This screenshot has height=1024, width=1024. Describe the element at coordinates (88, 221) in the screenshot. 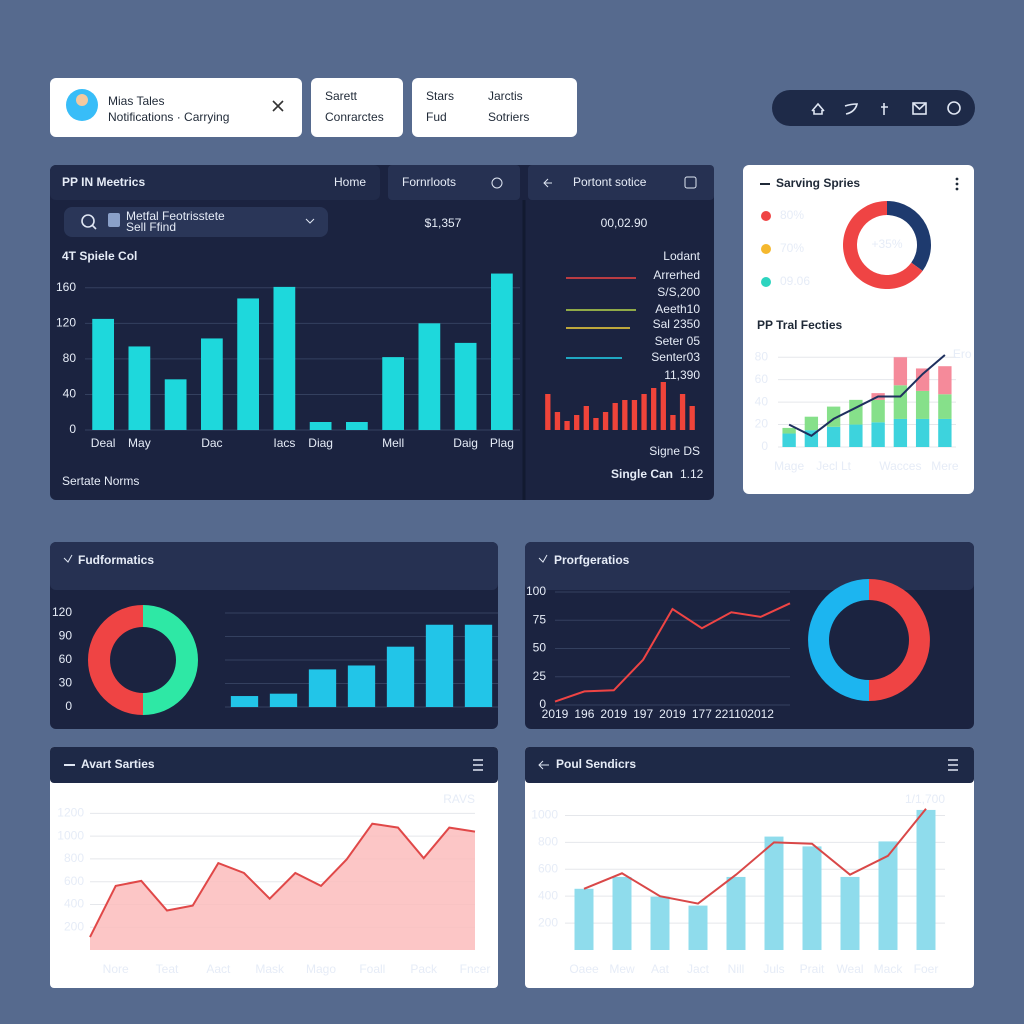

I see `search-icon` at that location.